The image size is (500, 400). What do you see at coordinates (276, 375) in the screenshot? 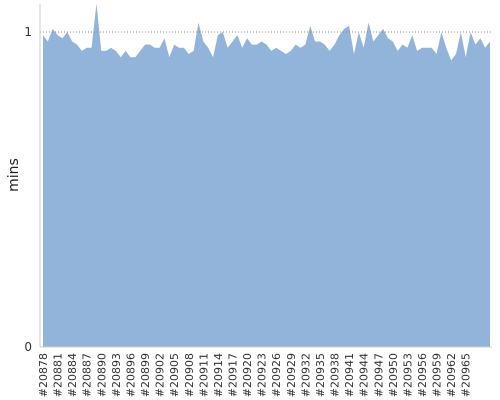
I see `x-tick-label: #20926` at bounding box center [276, 375].